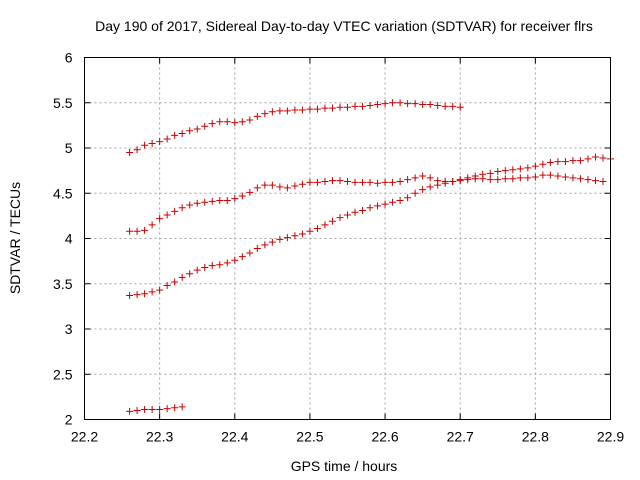  Describe the element at coordinates (63, 239) in the screenshot. I see `y-tick-labels: 2 2.5 3 3.5 4 4.5 5 5.5 6` at that location.